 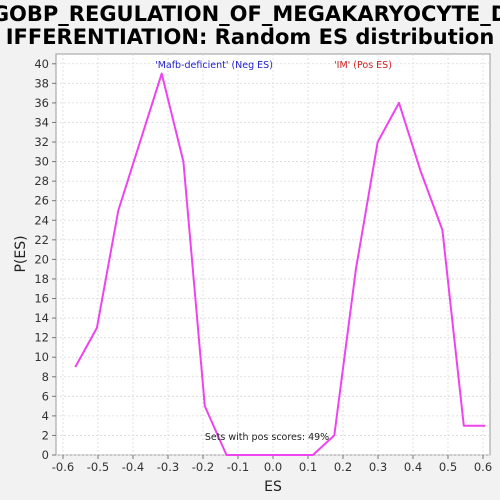 I want to click on y-tick-label: 12, so click(x=41, y=338).